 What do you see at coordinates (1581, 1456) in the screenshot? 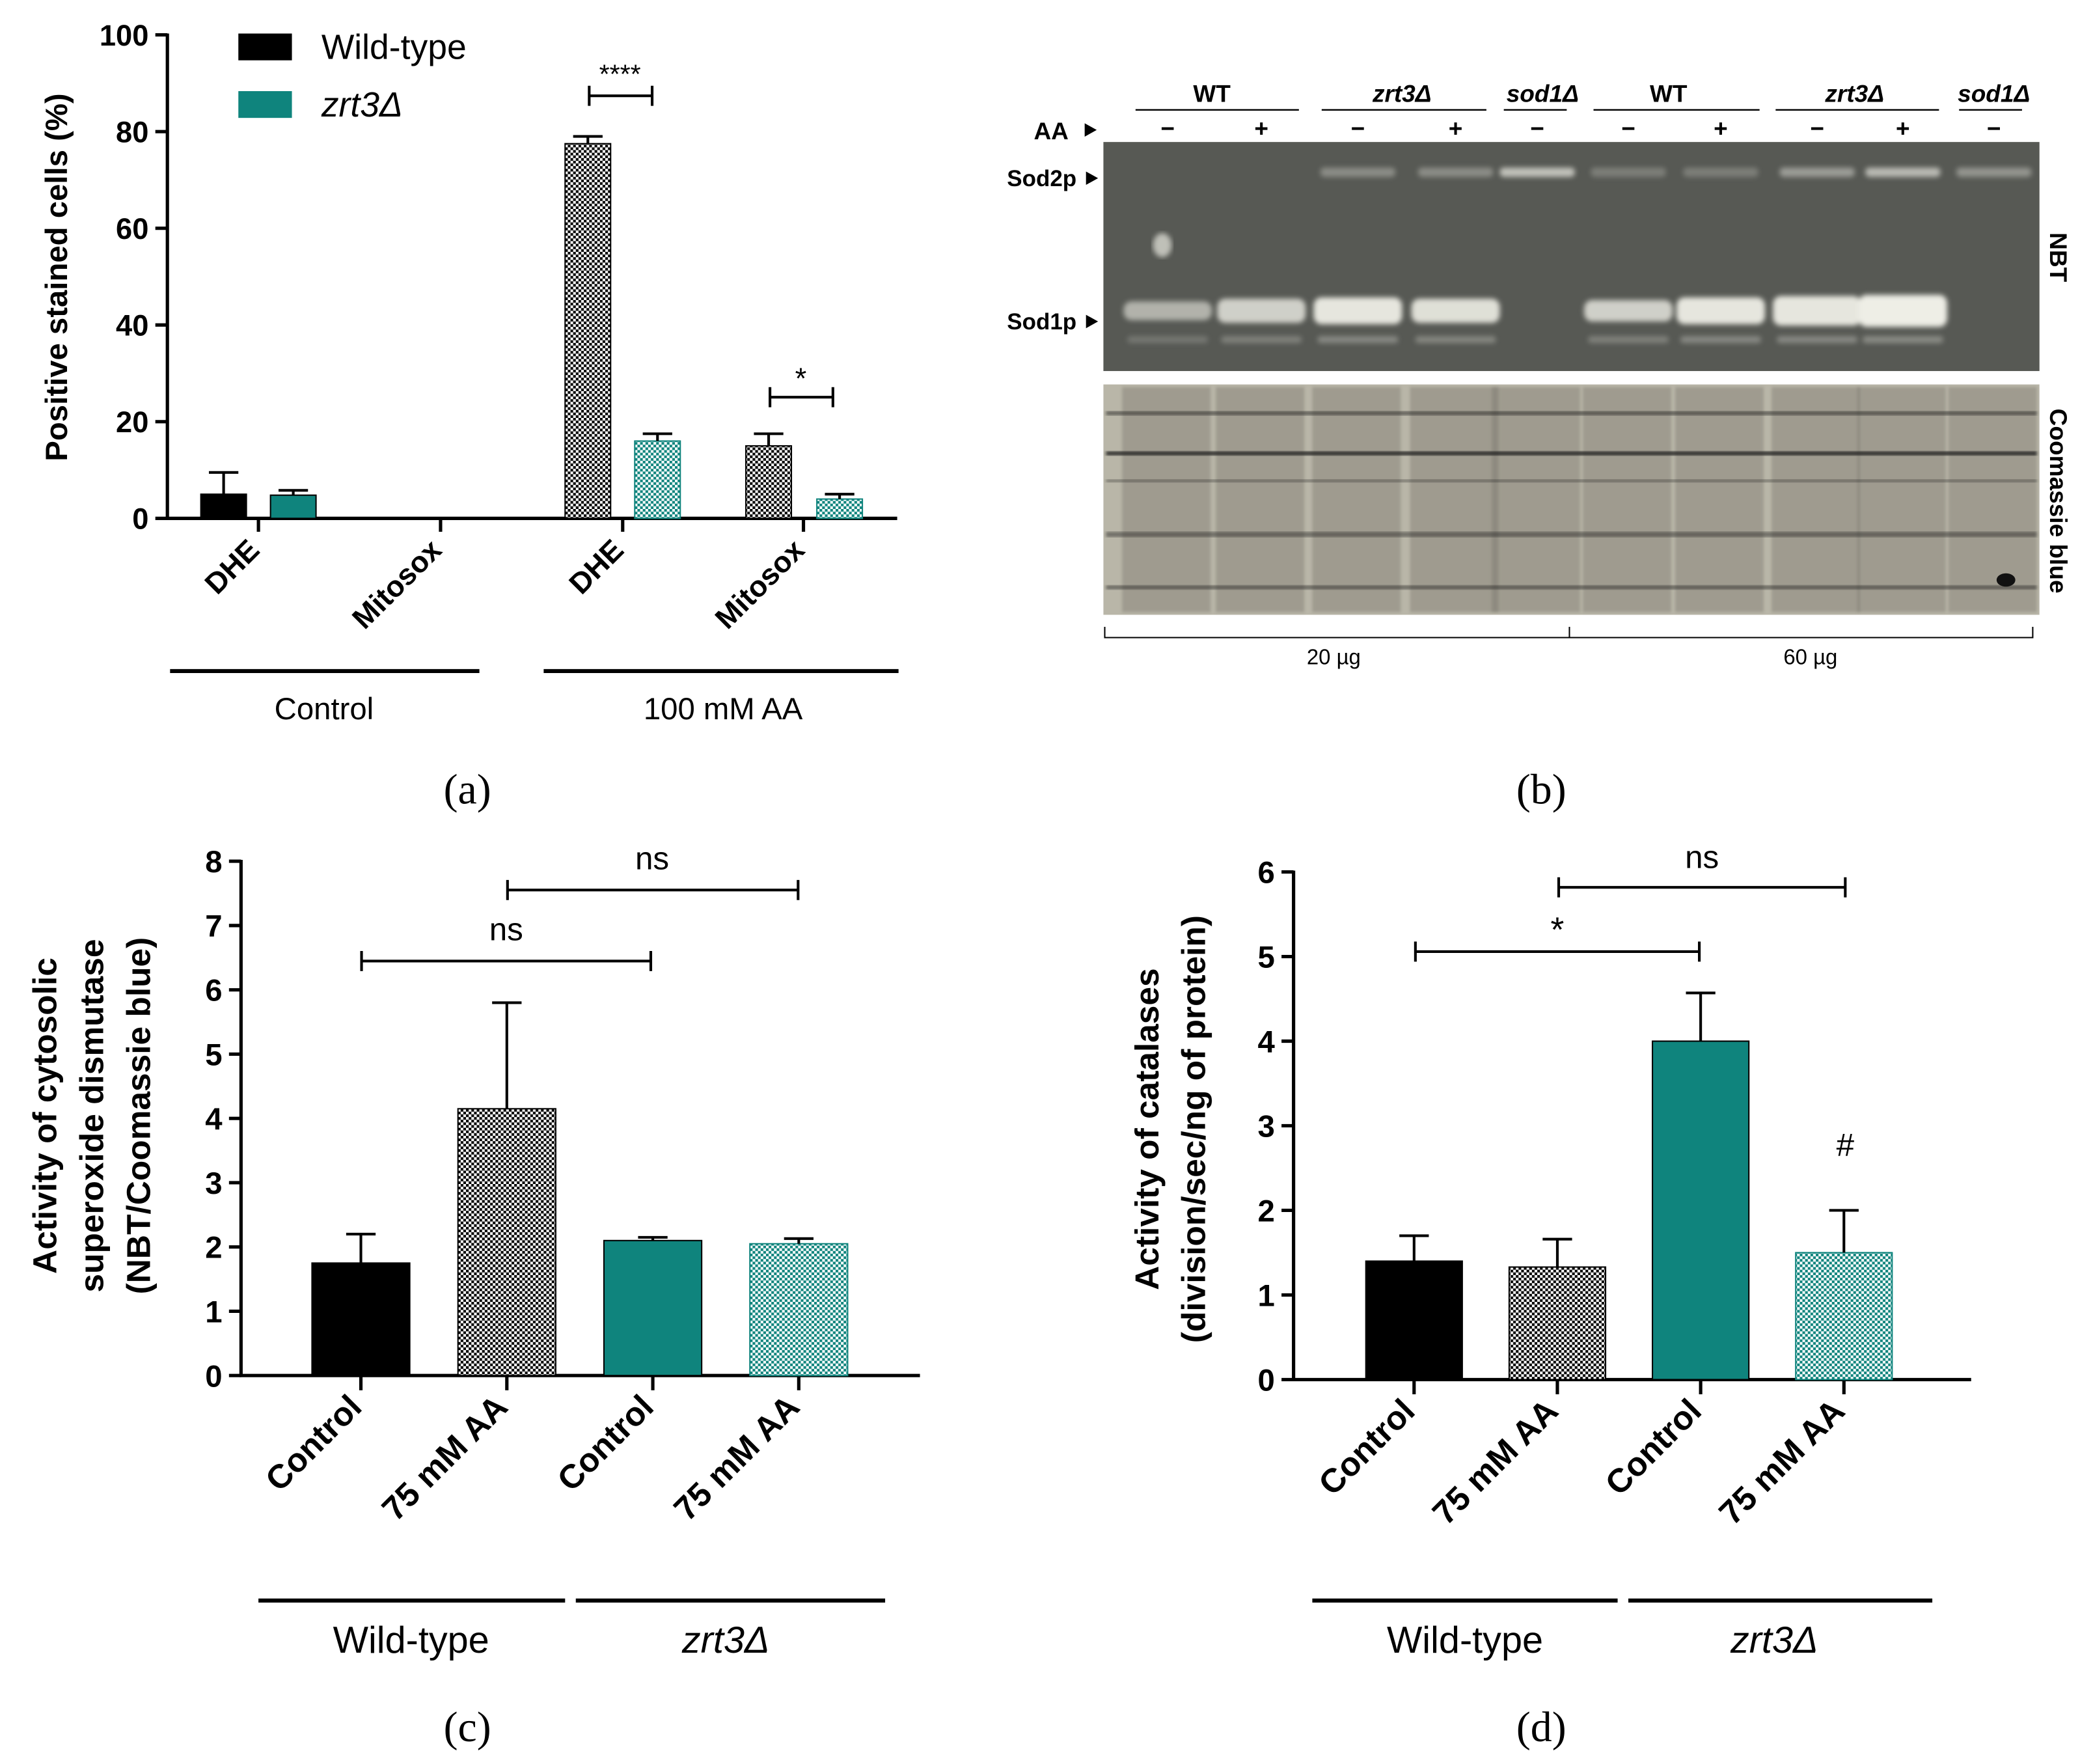
I see `panel-d-xticks: Control 75 mM AA Control 75 mM AA` at bounding box center [1581, 1456].